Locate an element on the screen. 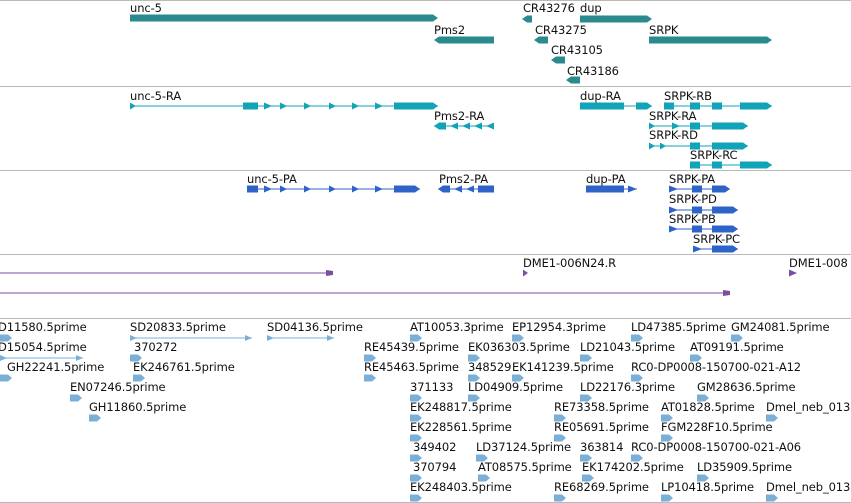 The image size is (851, 503). feature-label: SRPK-PD is located at coordinates (693, 199).